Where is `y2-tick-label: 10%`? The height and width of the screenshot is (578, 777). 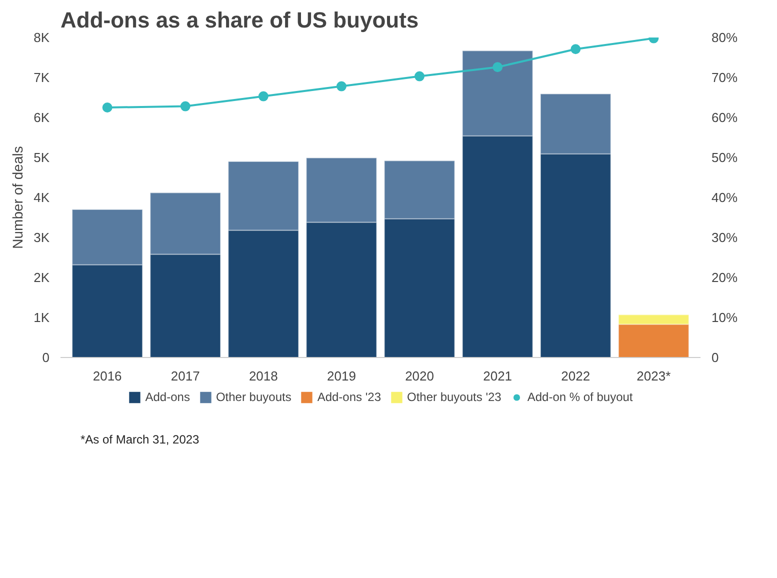
y2-tick-label: 10% is located at coordinates (725, 317).